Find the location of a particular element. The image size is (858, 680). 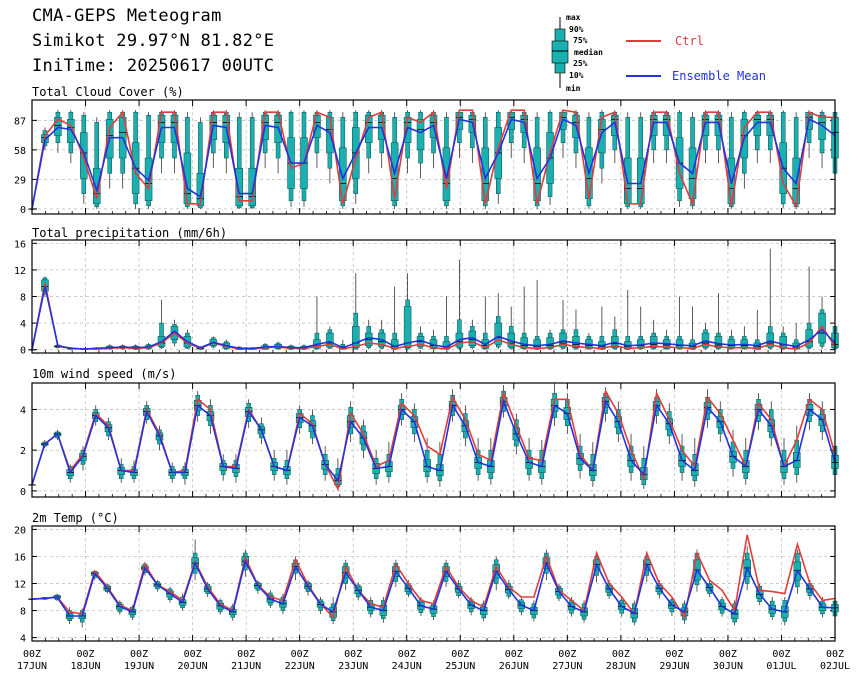

x-tick-label-date: 26JUN is located at coordinates (514, 666).